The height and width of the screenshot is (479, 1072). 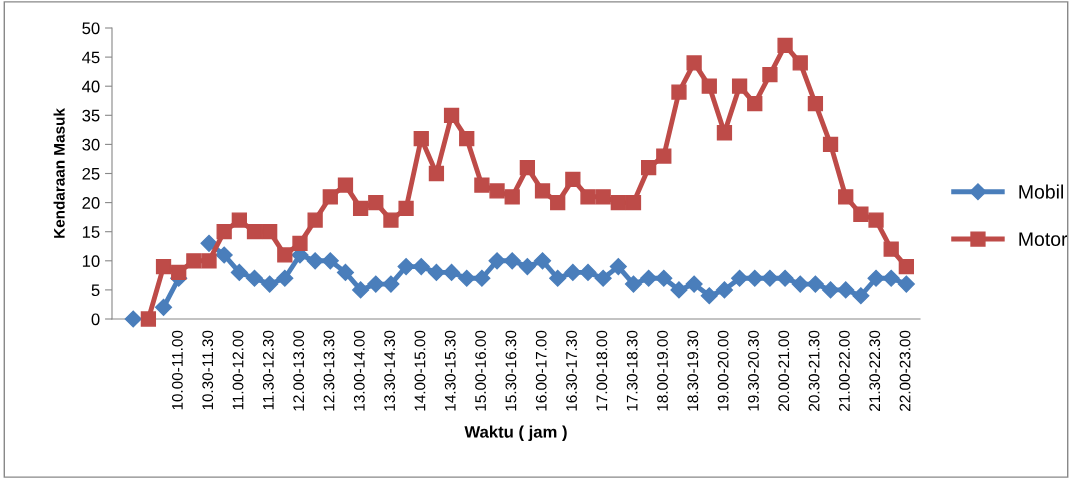 What do you see at coordinates (602, 370) in the screenshot?
I see `x-tick-label: 17.00-18.00` at bounding box center [602, 370].